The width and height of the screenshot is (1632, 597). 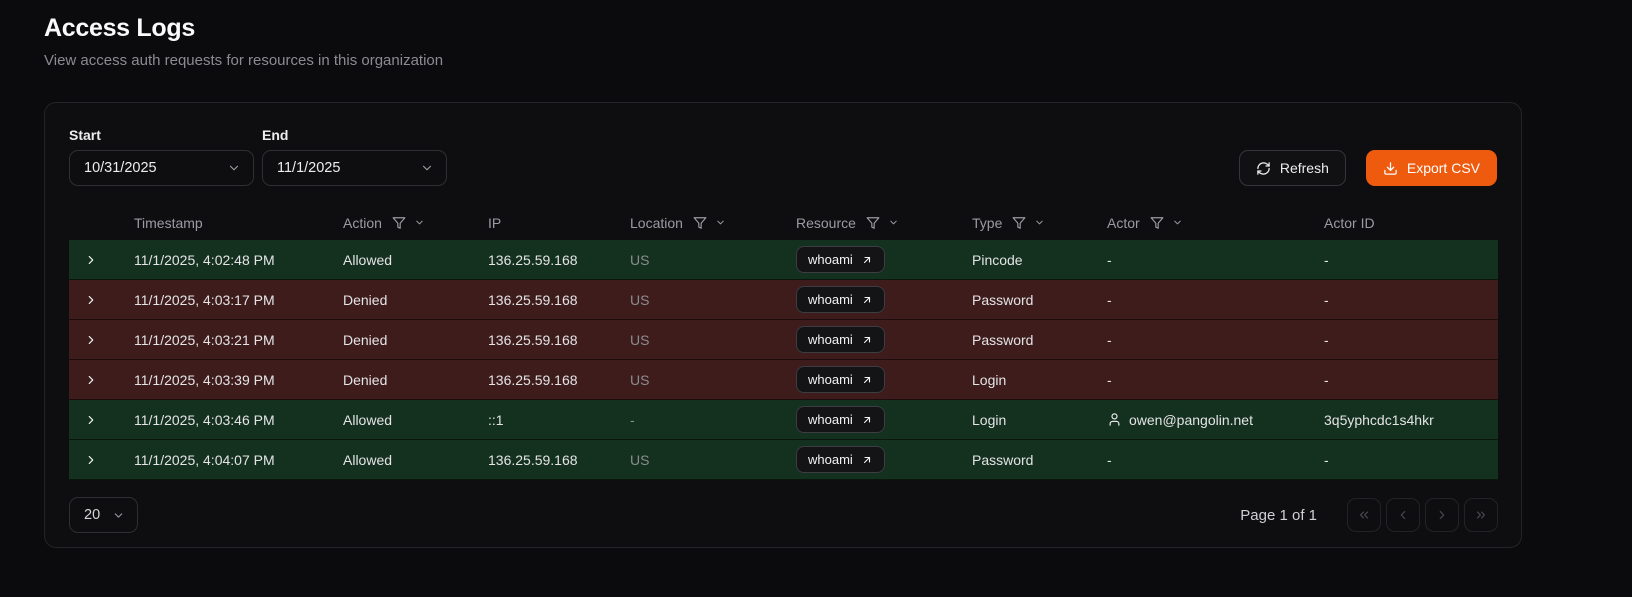 I want to click on type-filter-control, so click(x=1028, y=223).